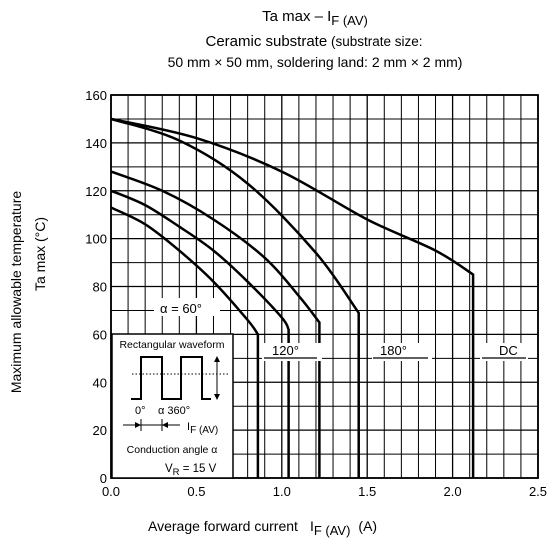  What do you see at coordinates (282, 491) in the screenshot?
I see `x-tick-label: 1.0` at bounding box center [282, 491].